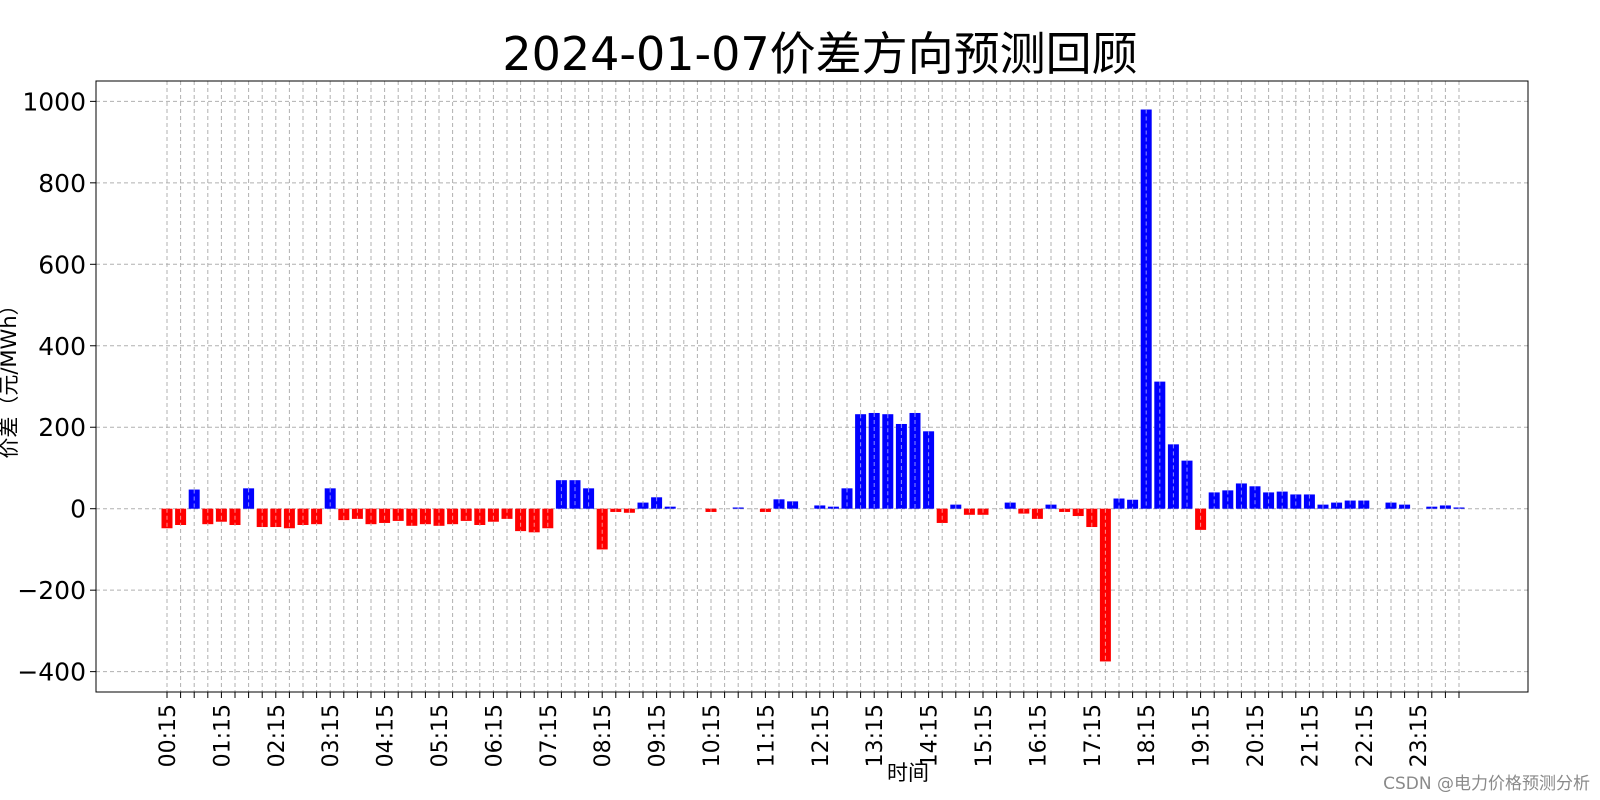 This screenshot has width=1600, height=800. I want to click on x-tick-label: 07:15, so click(549, 735).